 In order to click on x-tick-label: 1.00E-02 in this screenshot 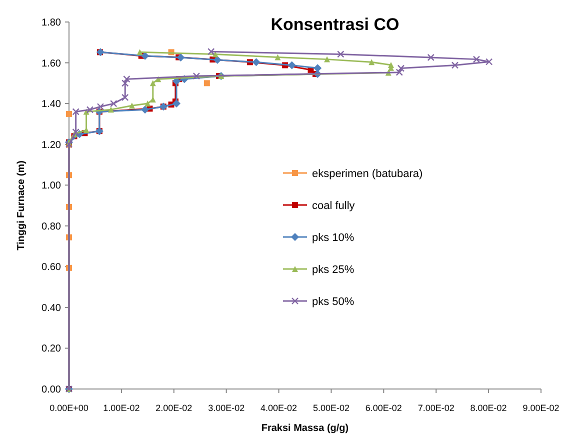, I will do `click(121, 408)`.